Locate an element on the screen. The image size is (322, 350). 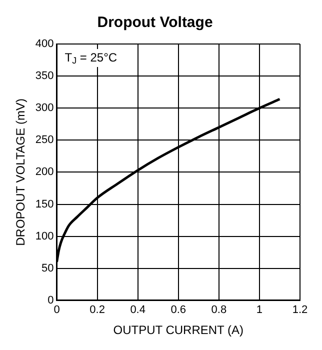
x-tick-label: 0.2 is located at coordinates (97, 310).